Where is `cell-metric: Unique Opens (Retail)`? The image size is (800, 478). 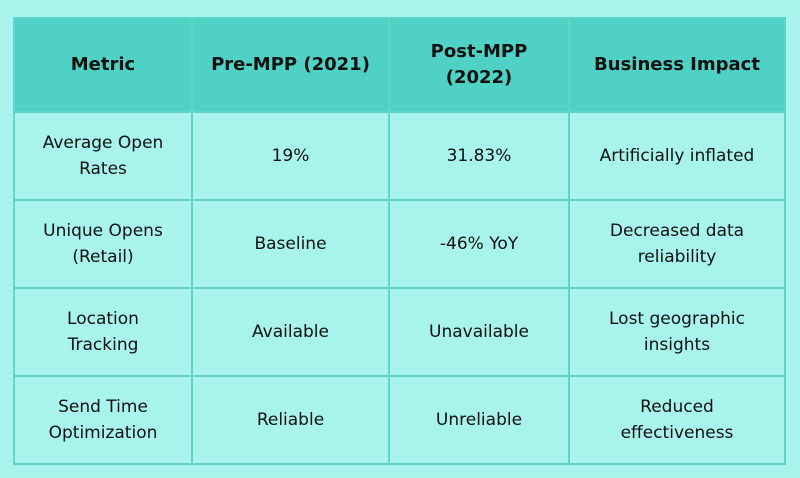
cell-metric: Unique Opens (Retail) is located at coordinates (103, 244).